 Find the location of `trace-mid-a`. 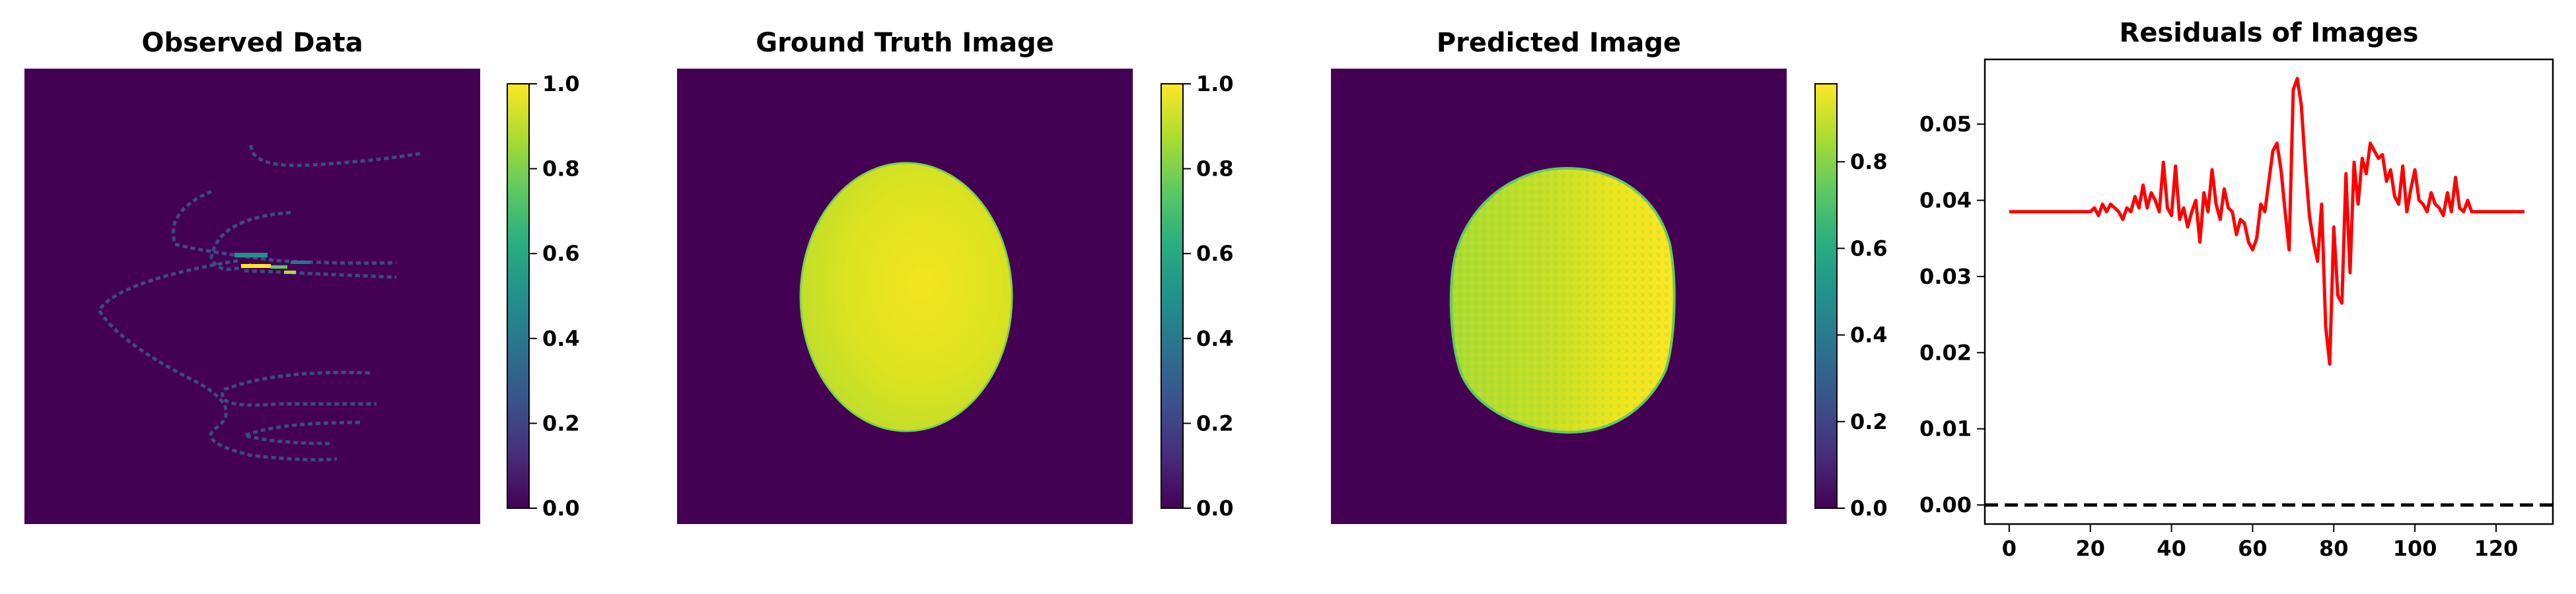

trace-mid-a is located at coordinates (284, 227).